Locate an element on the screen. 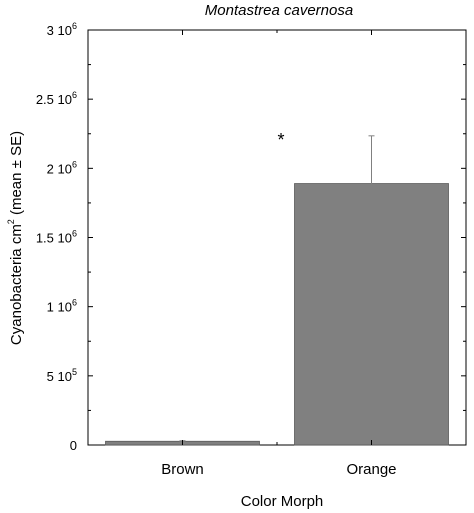 The height and width of the screenshot is (513, 474). x-tick-label: Brown is located at coordinates (182, 469).